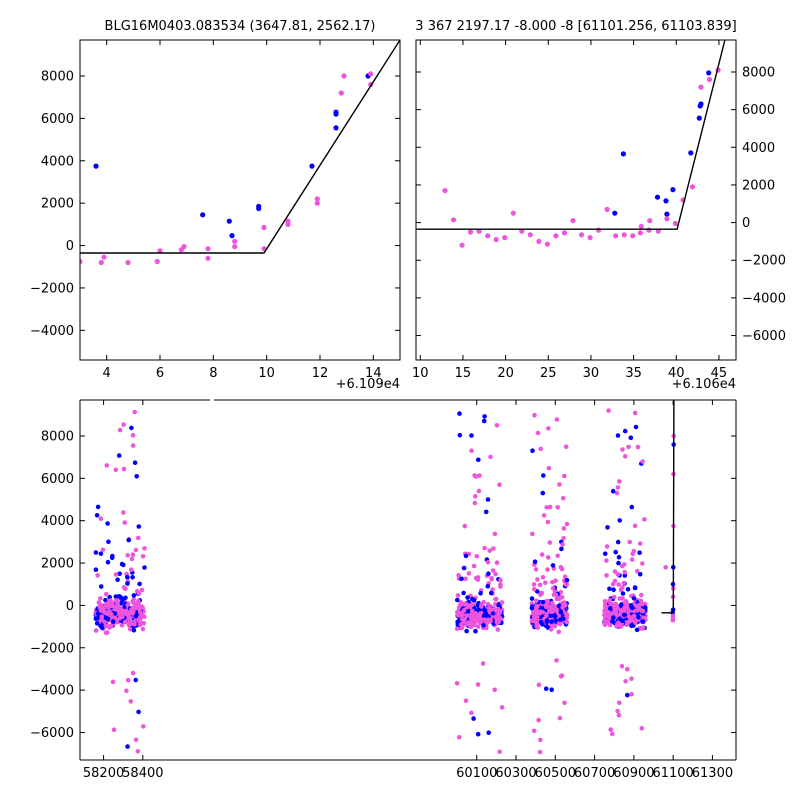  What do you see at coordinates (591, 373) in the screenshot?
I see `x-tick-label: 30` at bounding box center [591, 373].